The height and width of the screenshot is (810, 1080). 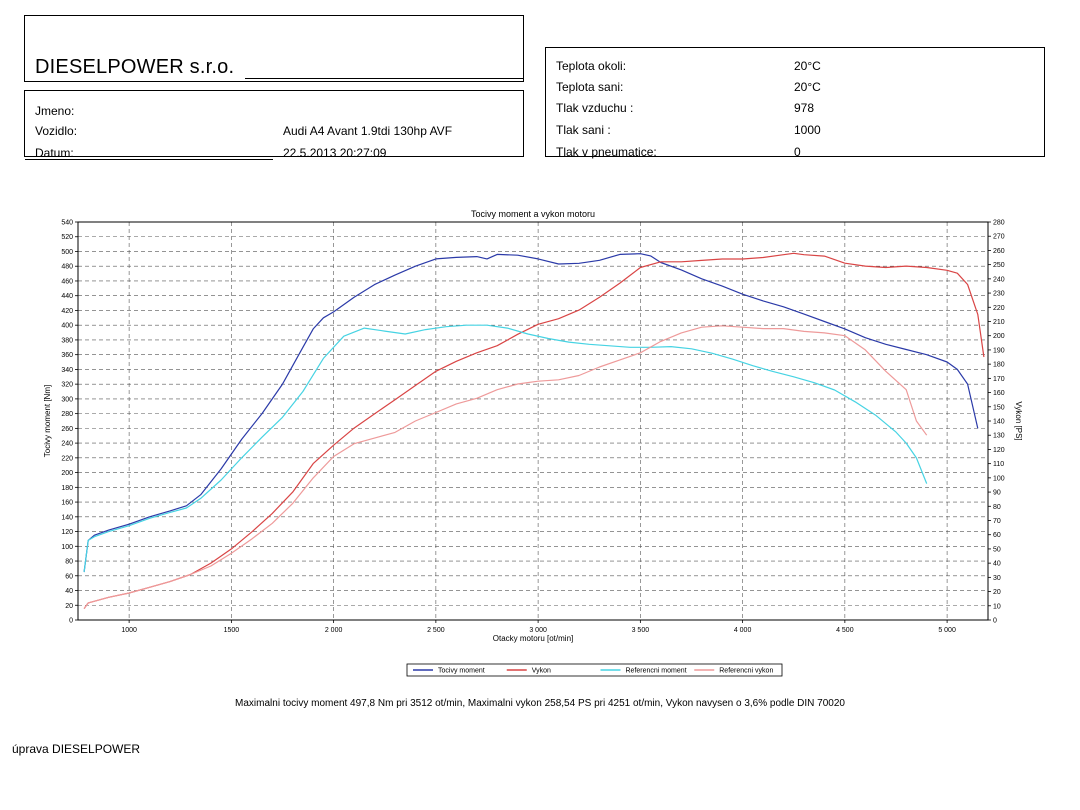 What do you see at coordinates (67, 252) in the screenshot?
I see `y-tick-label: 500` at bounding box center [67, 252].